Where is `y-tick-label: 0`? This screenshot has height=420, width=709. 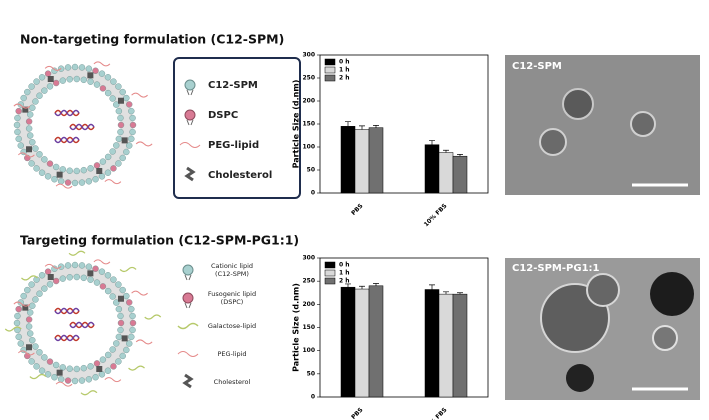 y-tick-label: 0 is located at coordinates (313, 397).